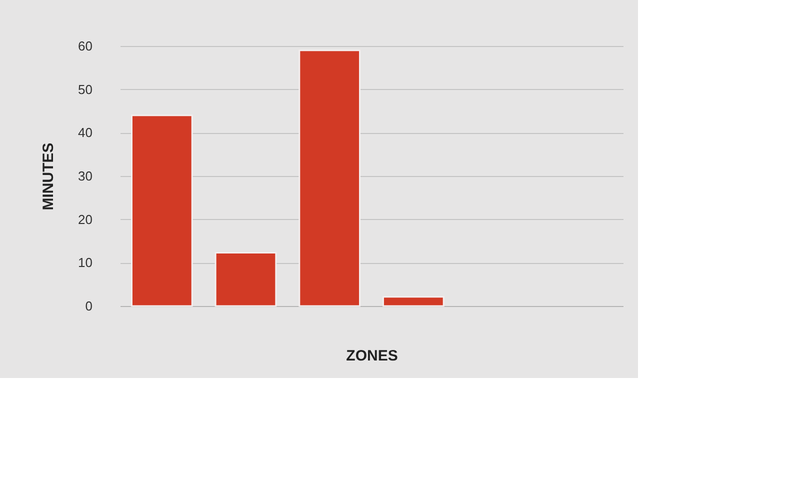 Image resolution: width=785 pixels, height=496 pixels. What do you see at coordinates (85, 262) in the screenshot?
I see `y-tick-label: 10` at bounding box center [85, 262].